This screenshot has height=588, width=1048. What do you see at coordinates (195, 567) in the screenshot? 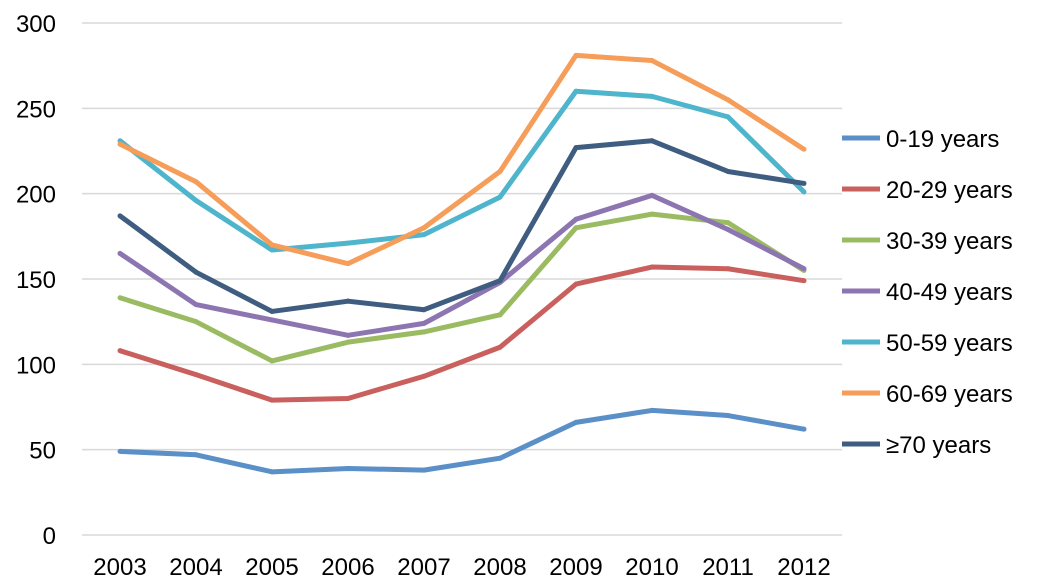
I see `x-tick-label: 2004` at bounding box center [195, 567].